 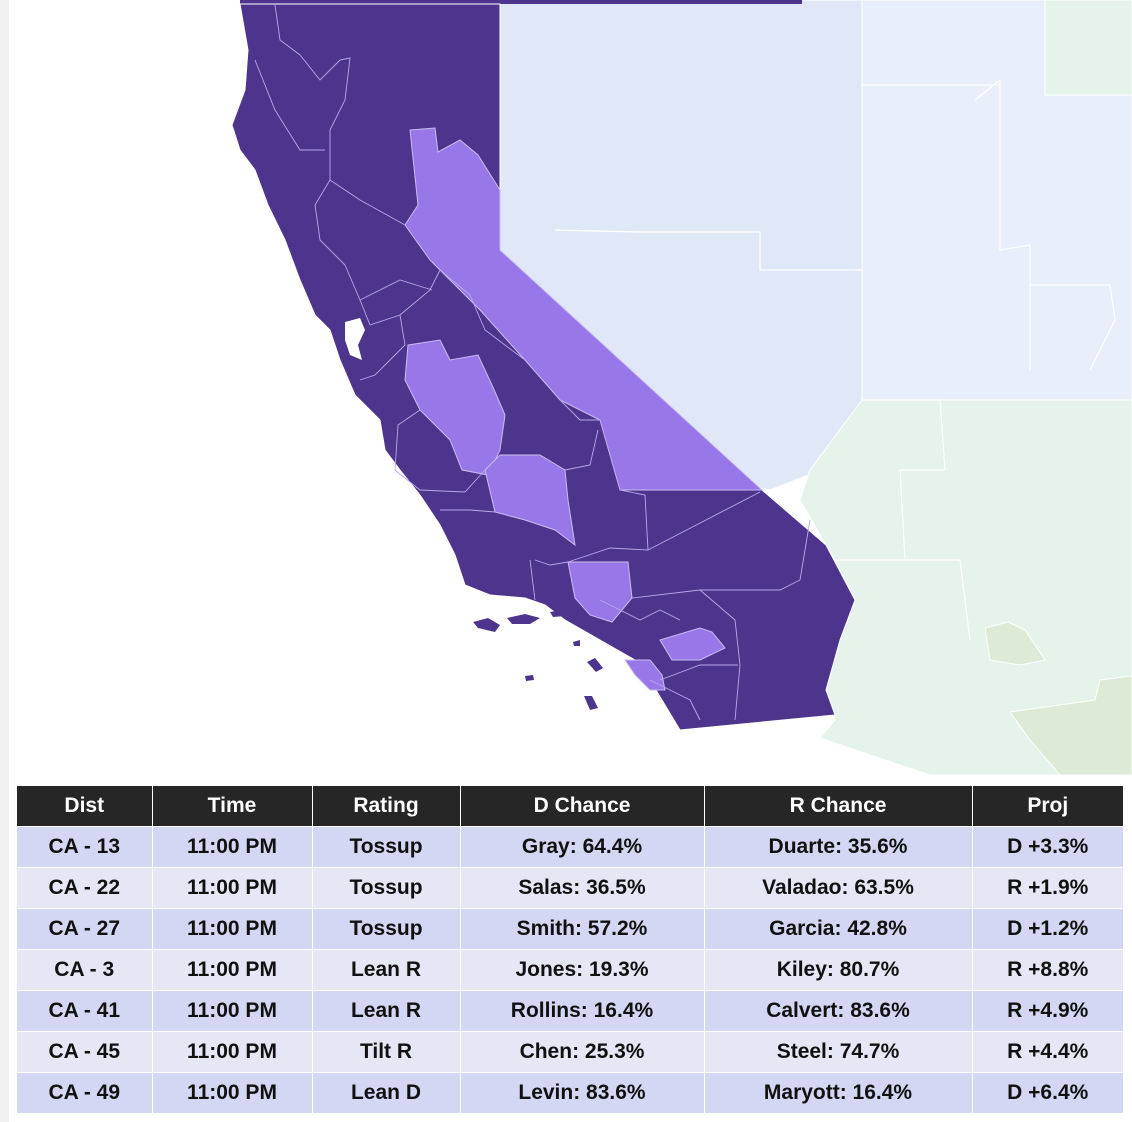 What do you see at coordinates (1015, 643) in the screenshot?
I see `arizona-county-highlight` at bounding box center [1015, 643].